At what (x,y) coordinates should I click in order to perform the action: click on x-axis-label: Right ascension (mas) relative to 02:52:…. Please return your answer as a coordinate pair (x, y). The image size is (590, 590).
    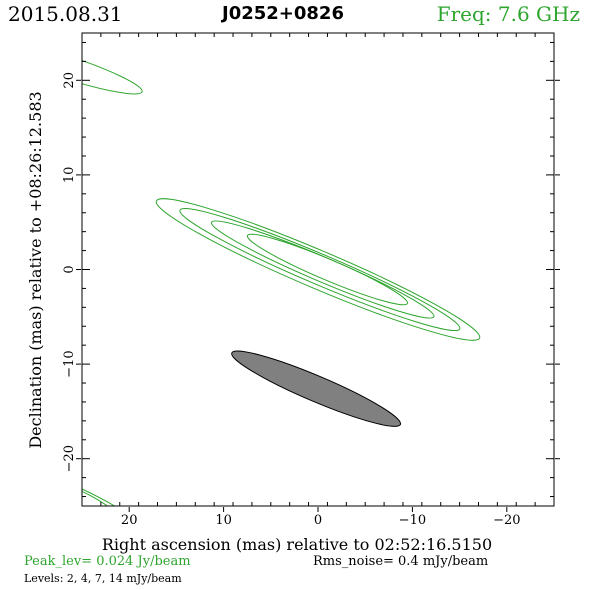
    Looking at the image, I should click on (297, 544).